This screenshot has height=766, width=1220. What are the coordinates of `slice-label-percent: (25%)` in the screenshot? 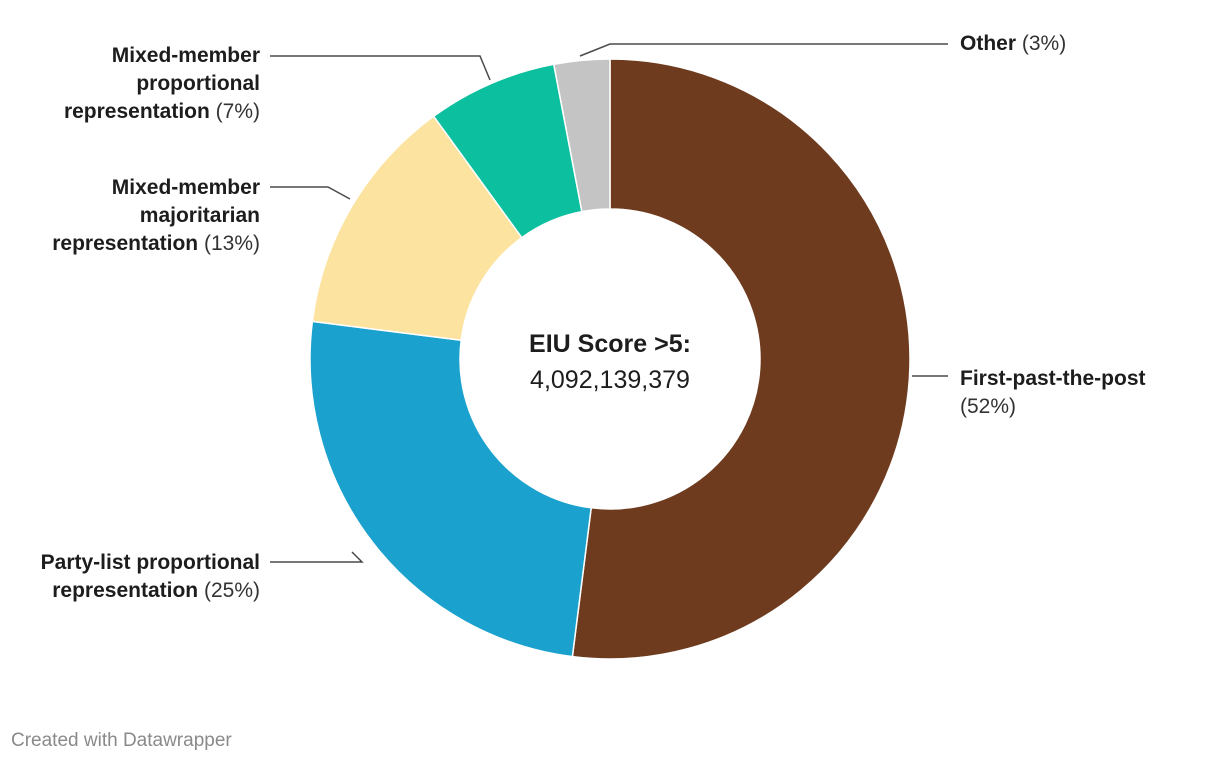 It's located at (231, 590).